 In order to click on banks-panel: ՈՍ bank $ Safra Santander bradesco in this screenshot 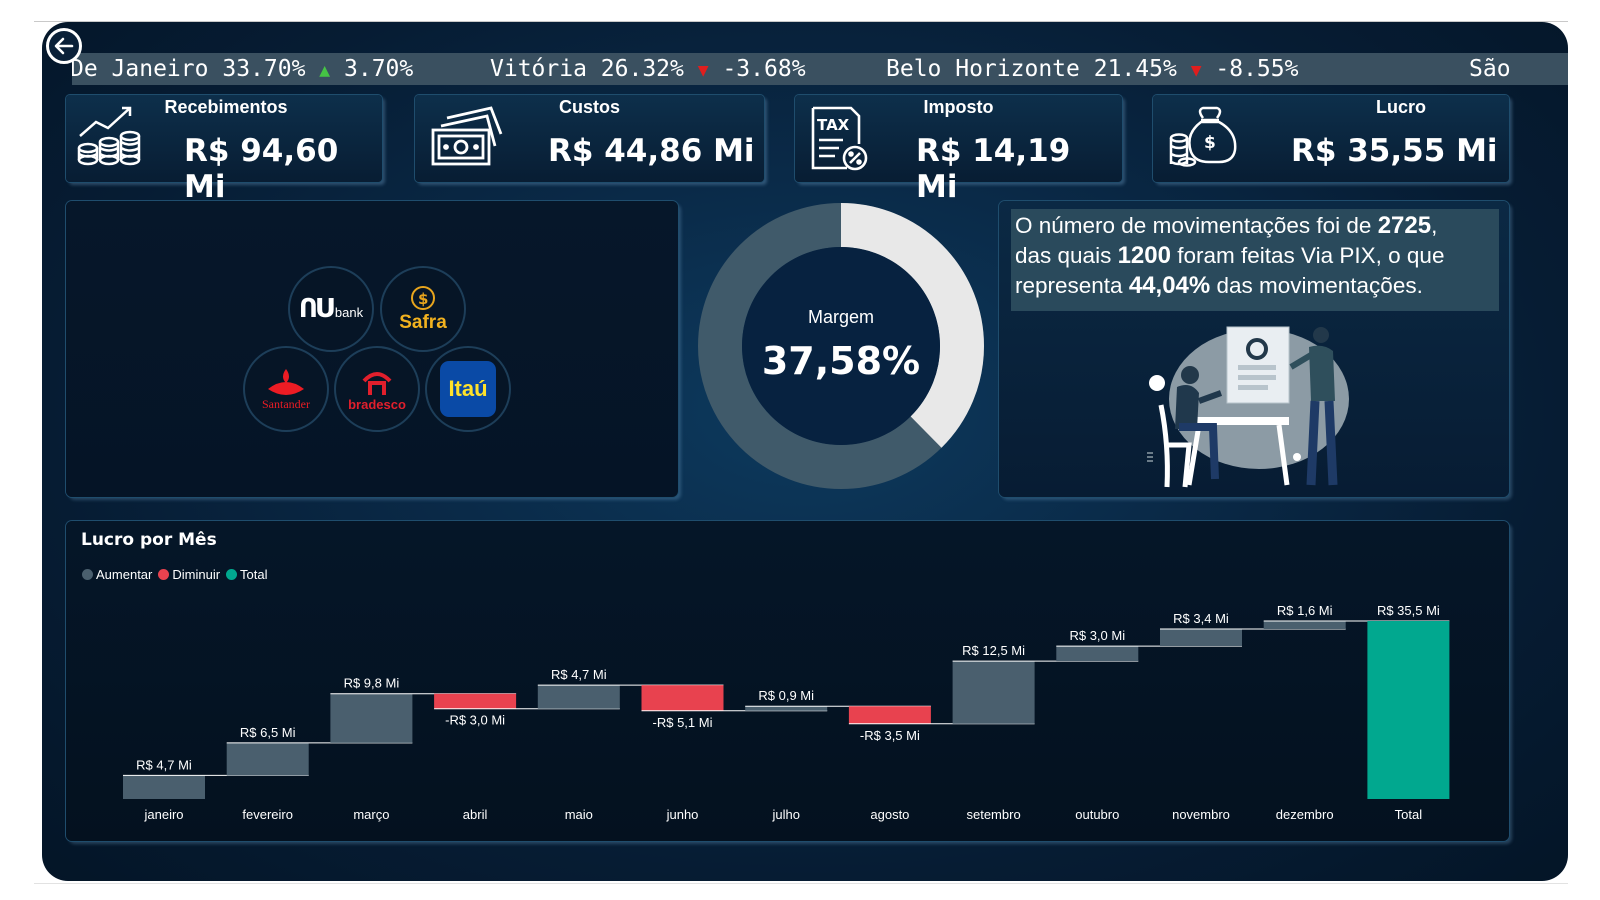, I will do `click(372, 349)`.